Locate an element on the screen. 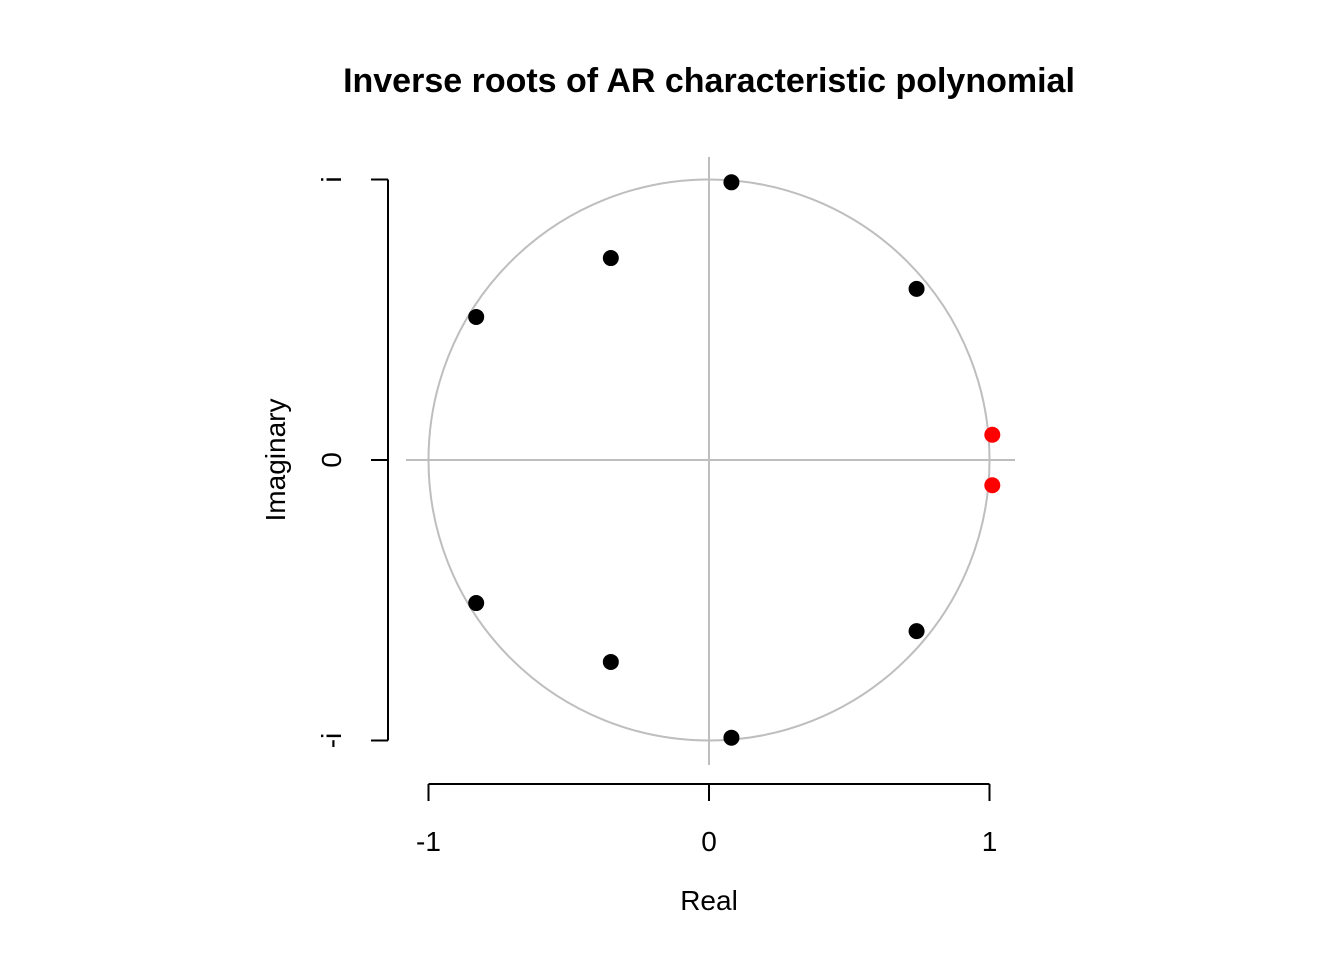 This screenshot has height=960, width=1344. y-axis-label: Imaginary is located at coordinates (275, 460).